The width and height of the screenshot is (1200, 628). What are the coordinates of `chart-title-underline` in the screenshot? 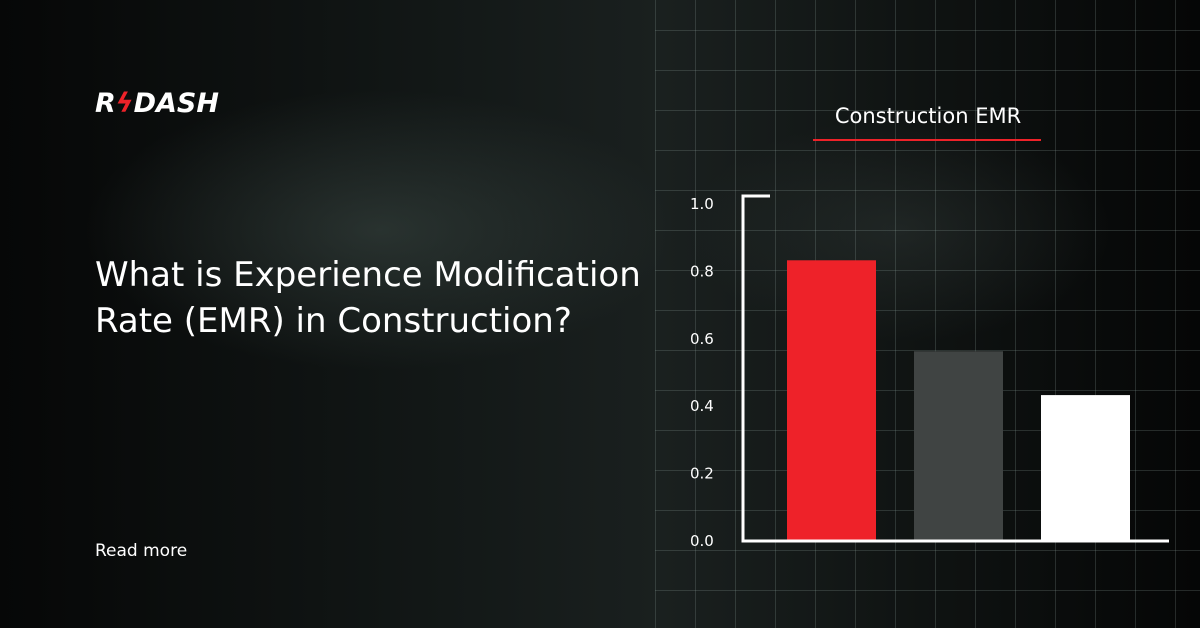 It's located at (927, 140).